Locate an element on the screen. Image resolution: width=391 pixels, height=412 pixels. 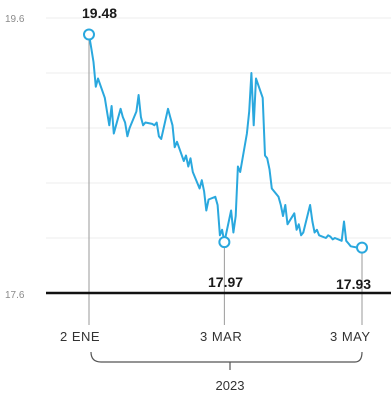
y-tick-top: 19.6 is located at coordinates (15, 19).